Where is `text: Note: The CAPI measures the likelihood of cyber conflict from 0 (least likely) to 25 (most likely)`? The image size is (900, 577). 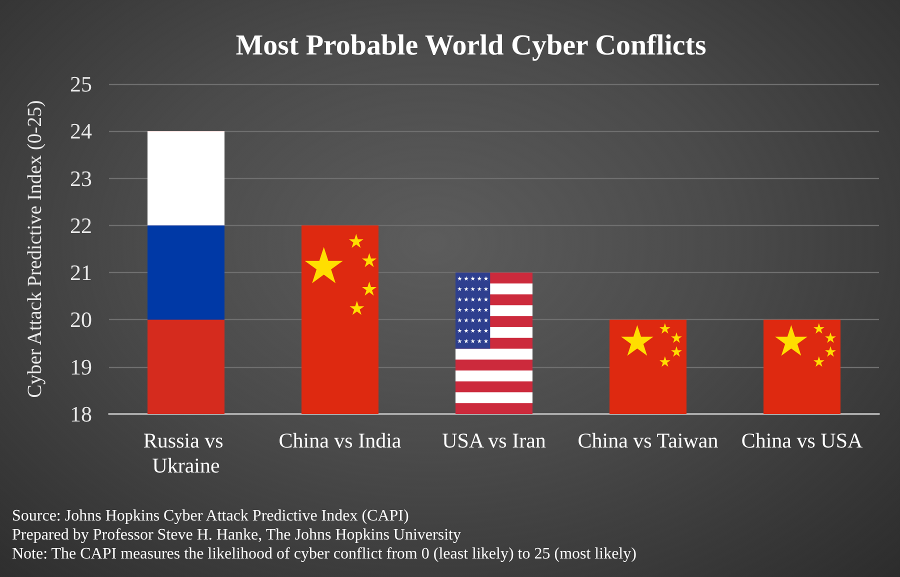
text: Note: The CAPI measures the likelihood of cyber conflict from 0 (least likely) to 25 (most likely) is located at coordinates (324, 554).